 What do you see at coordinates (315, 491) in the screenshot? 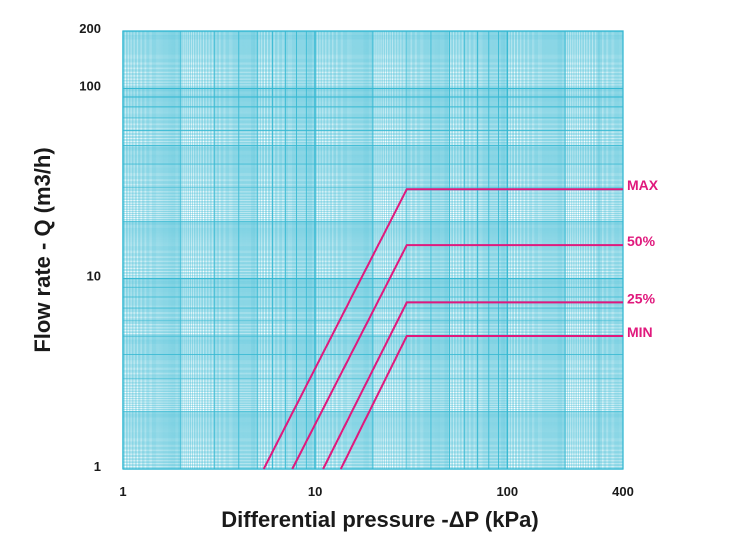
I see `x-tick-label: 10` at bounding box center [315, 491].